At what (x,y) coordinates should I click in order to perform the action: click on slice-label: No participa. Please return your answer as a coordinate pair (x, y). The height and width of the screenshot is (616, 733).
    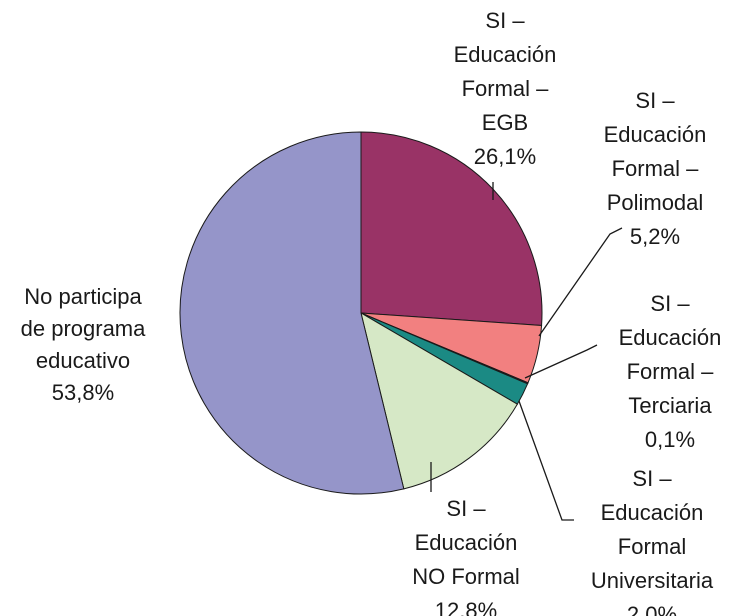
    Looking at the image, I should click on (83, 296).